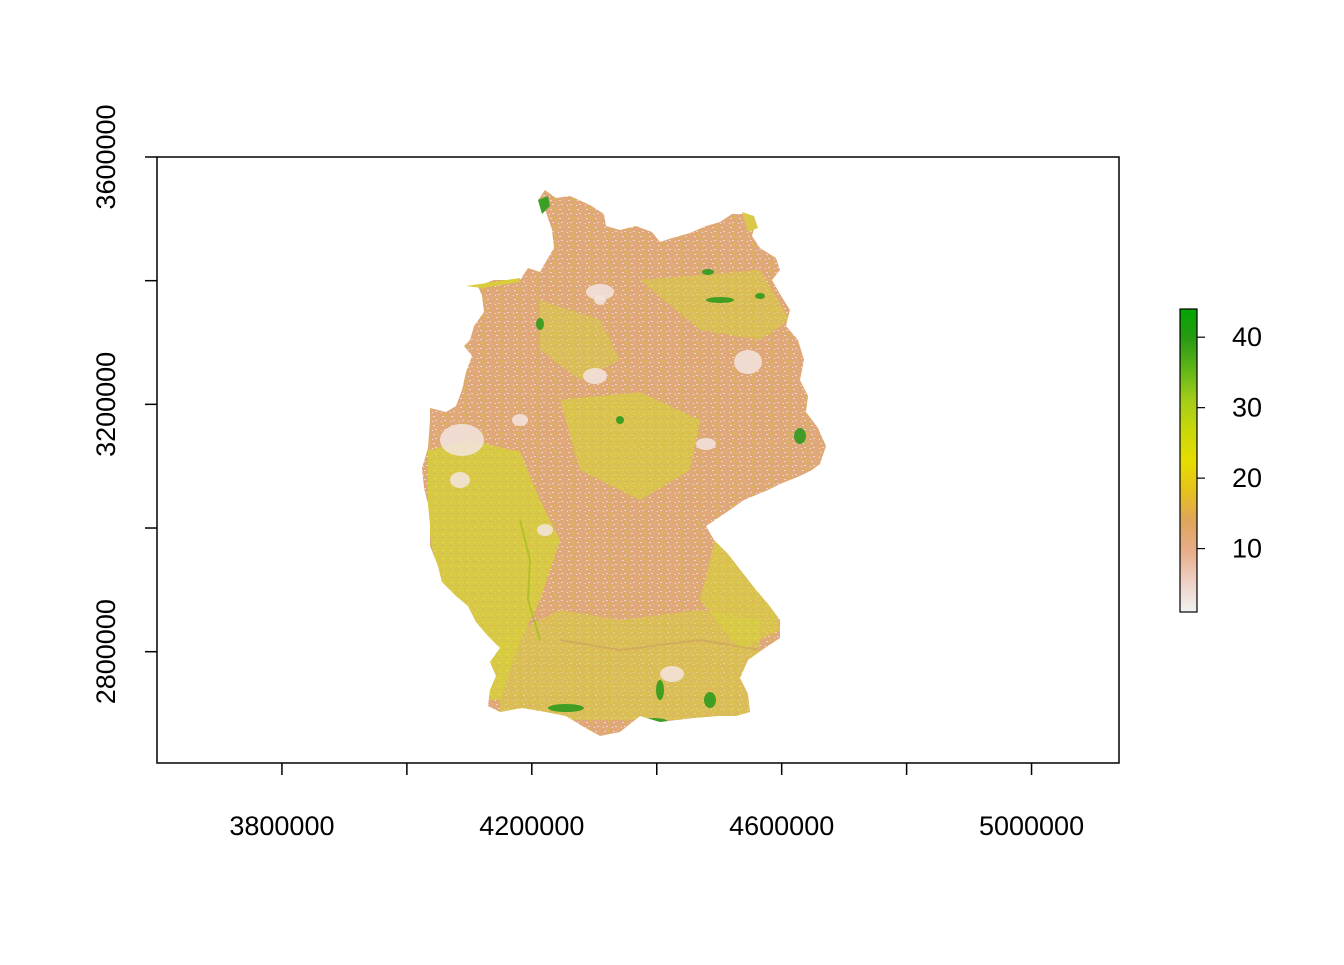 The height and width of the screenshot is (965, 1344). What do you see at coordinates (106, 404) in the screenshot?
I see `y-tick-label-2: 3200000` at bounding box center [106, 404].